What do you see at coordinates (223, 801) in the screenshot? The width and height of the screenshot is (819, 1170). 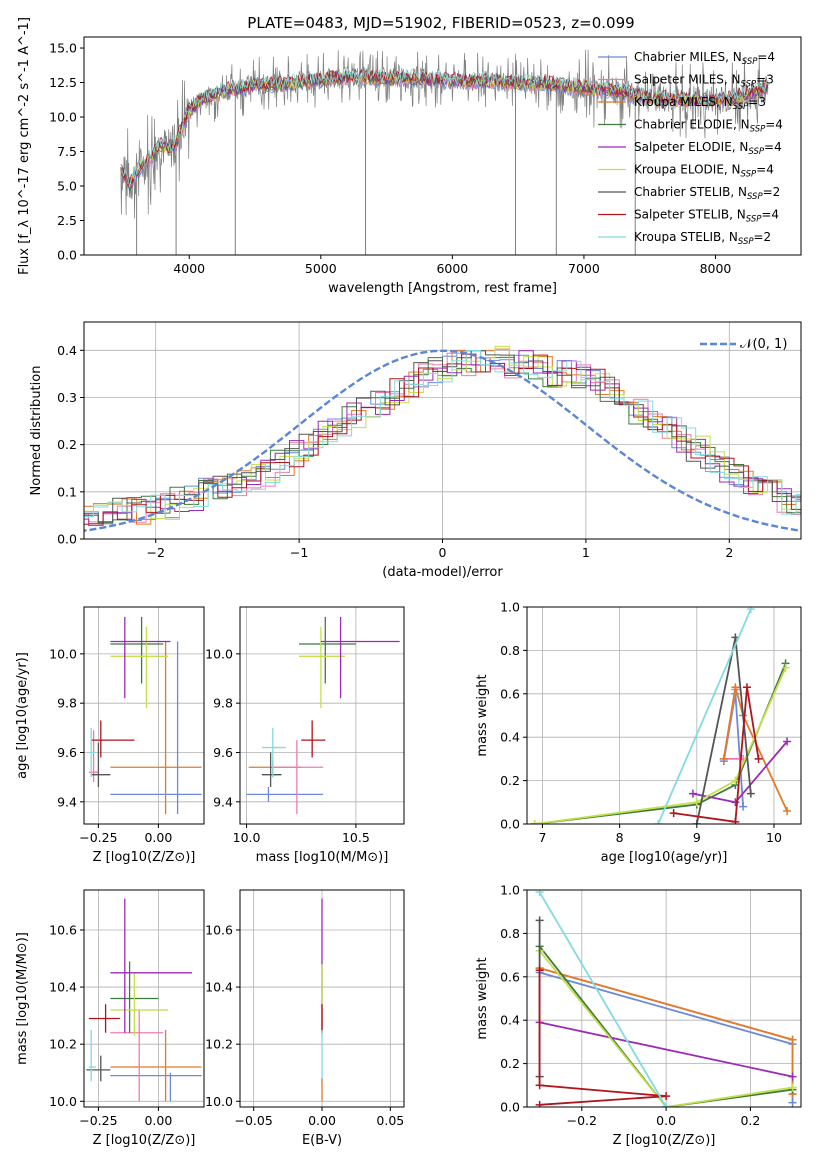 I see `y-tick-label: 9.4` at bounding box center [223, 801].